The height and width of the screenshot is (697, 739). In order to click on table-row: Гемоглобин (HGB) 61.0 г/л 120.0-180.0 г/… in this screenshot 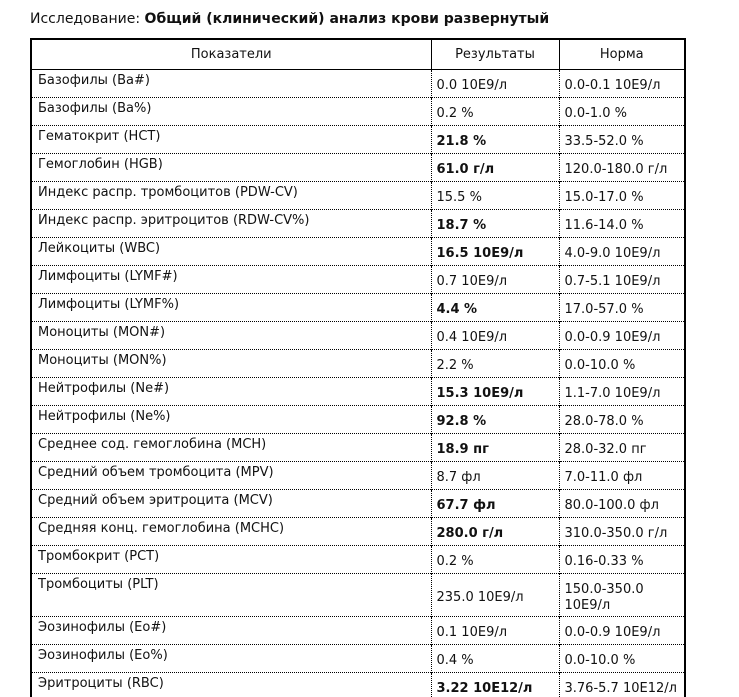, I will do `click(358, 166)`.